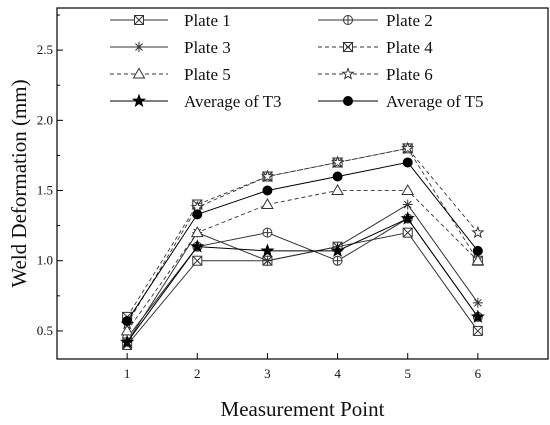  I want to click on x-tick-label: 4, so click(337, 373).